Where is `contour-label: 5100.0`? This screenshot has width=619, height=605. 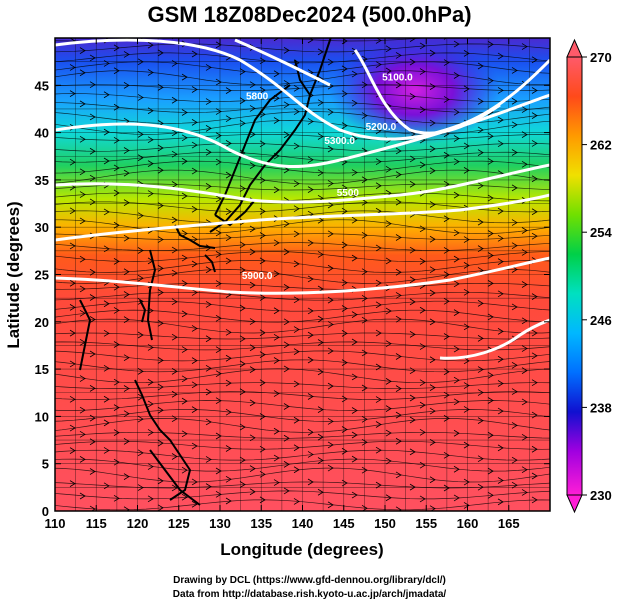
contour-label: 5100.0 is located at coordinates (397, 78).